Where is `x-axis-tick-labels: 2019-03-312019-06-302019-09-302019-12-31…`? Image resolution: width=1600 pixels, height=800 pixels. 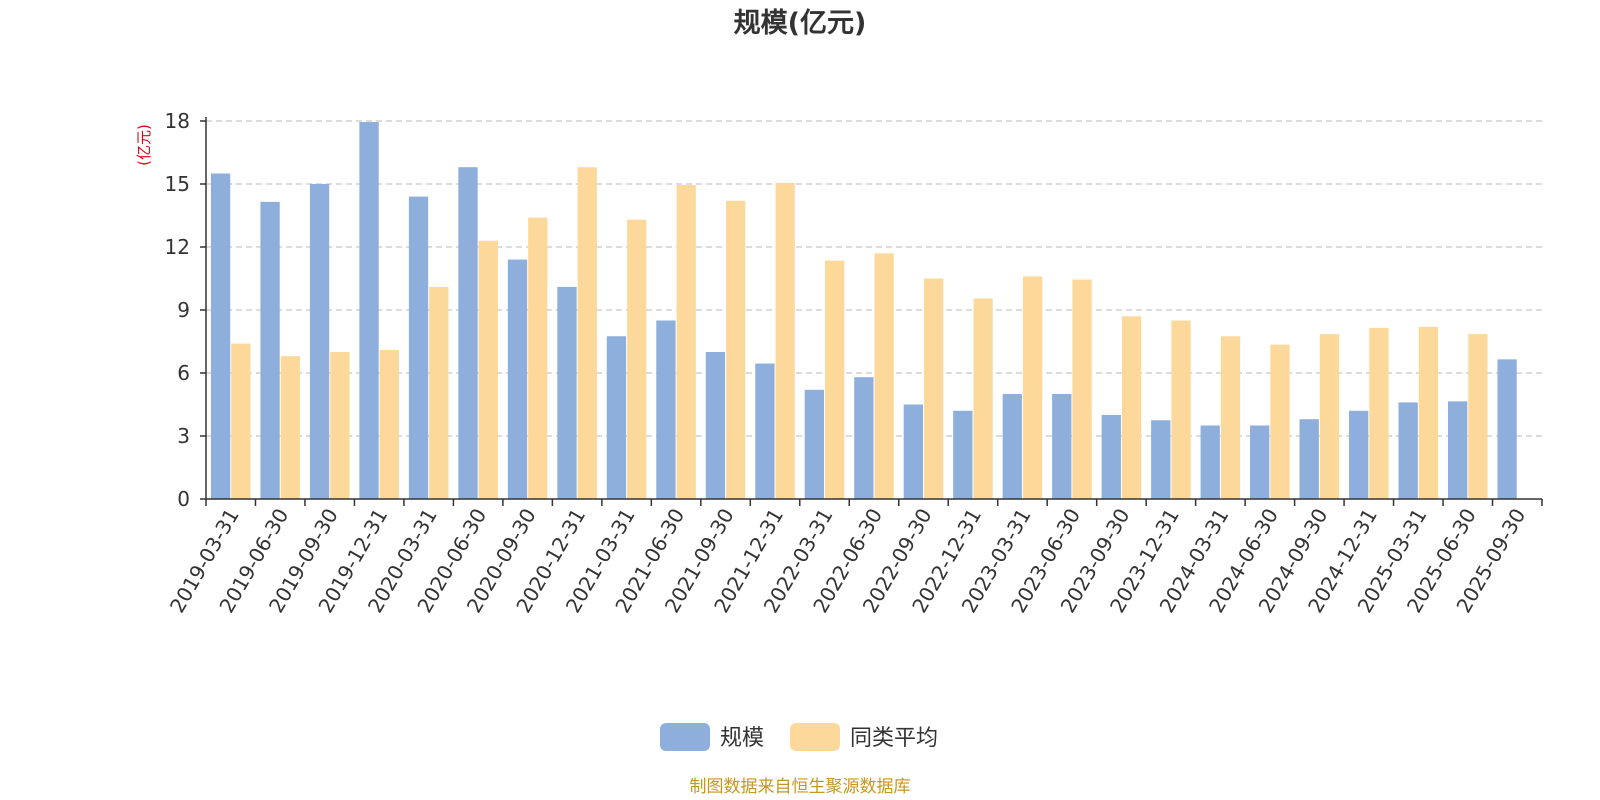 x-axis-tick-labels: 2019-03-312019-06-302019-09-302019-12-31… is located at coordinates (847, 560).